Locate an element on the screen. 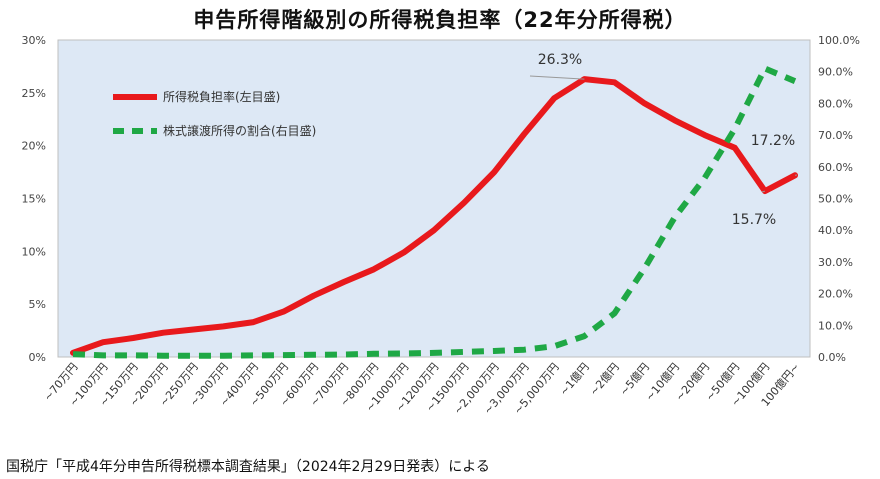 This screenshot has height=479, width=880. y-right-tick-label: 60.0% is located at coordinates (835, 167).